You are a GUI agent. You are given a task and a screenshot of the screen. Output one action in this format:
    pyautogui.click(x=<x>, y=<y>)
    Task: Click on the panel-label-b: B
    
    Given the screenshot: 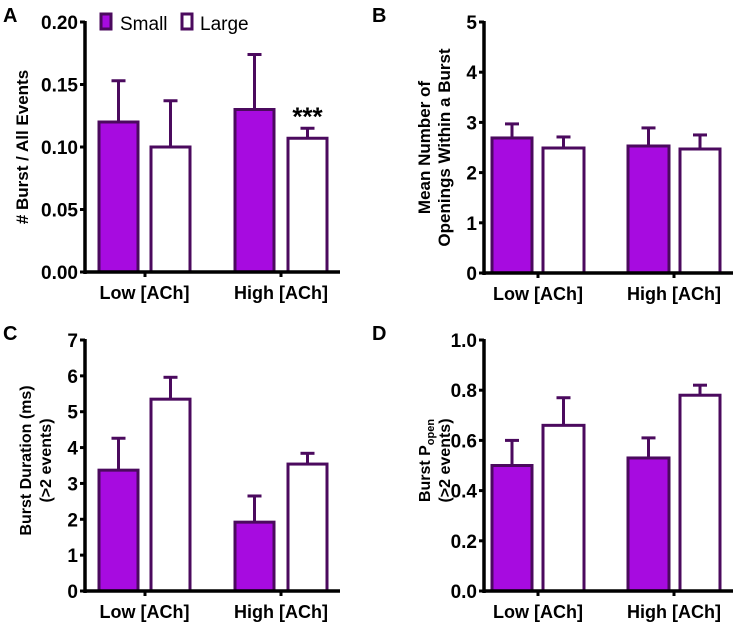 What is the action you would take?
    pyautogui.click(x=379, y=16)
    